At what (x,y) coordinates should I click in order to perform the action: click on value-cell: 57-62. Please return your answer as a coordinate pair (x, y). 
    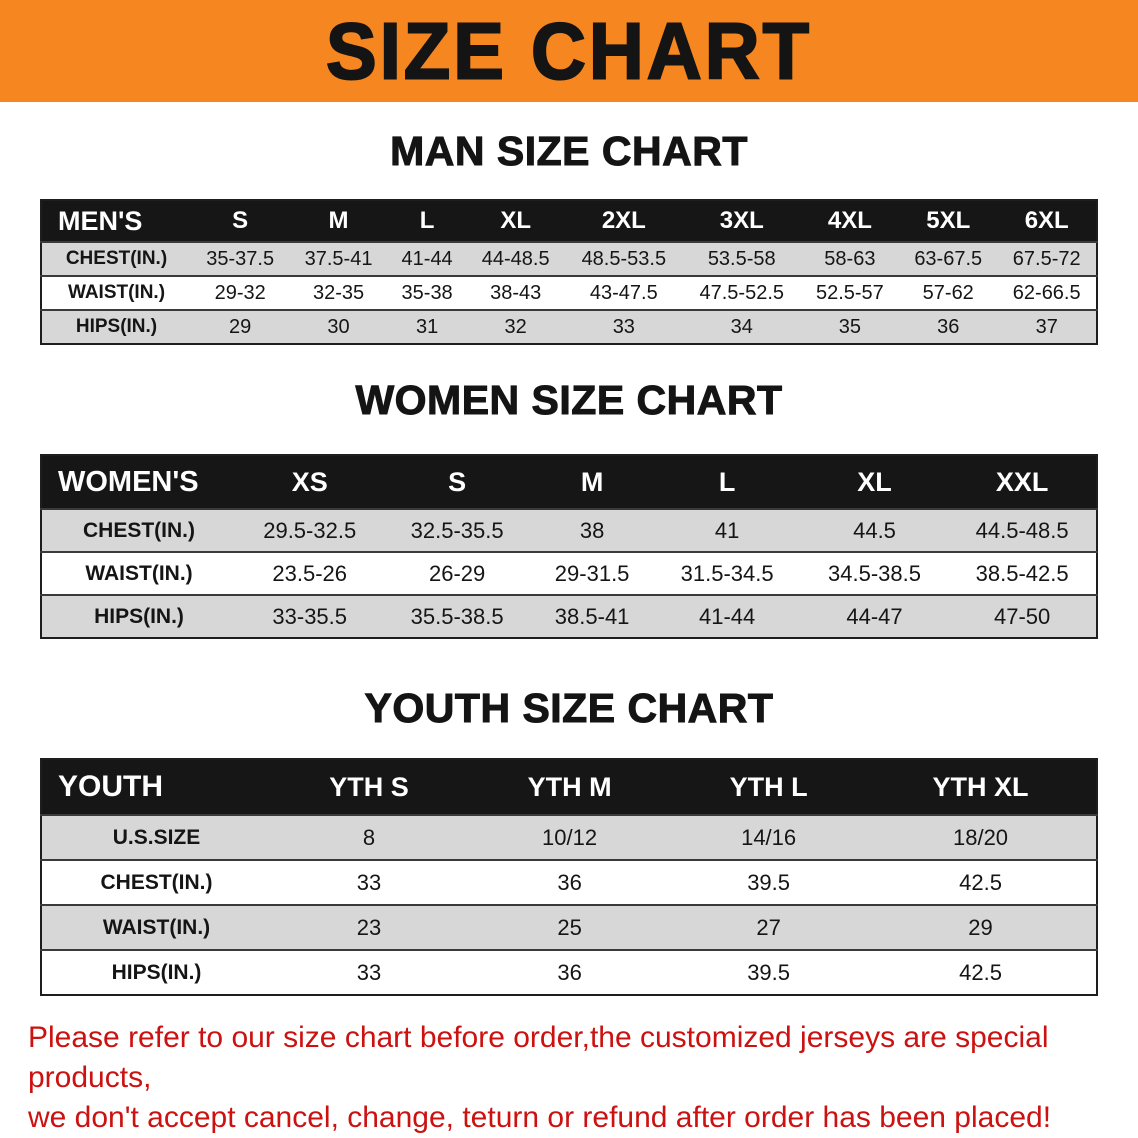
    Looking at the image, I should click on (948, 292).